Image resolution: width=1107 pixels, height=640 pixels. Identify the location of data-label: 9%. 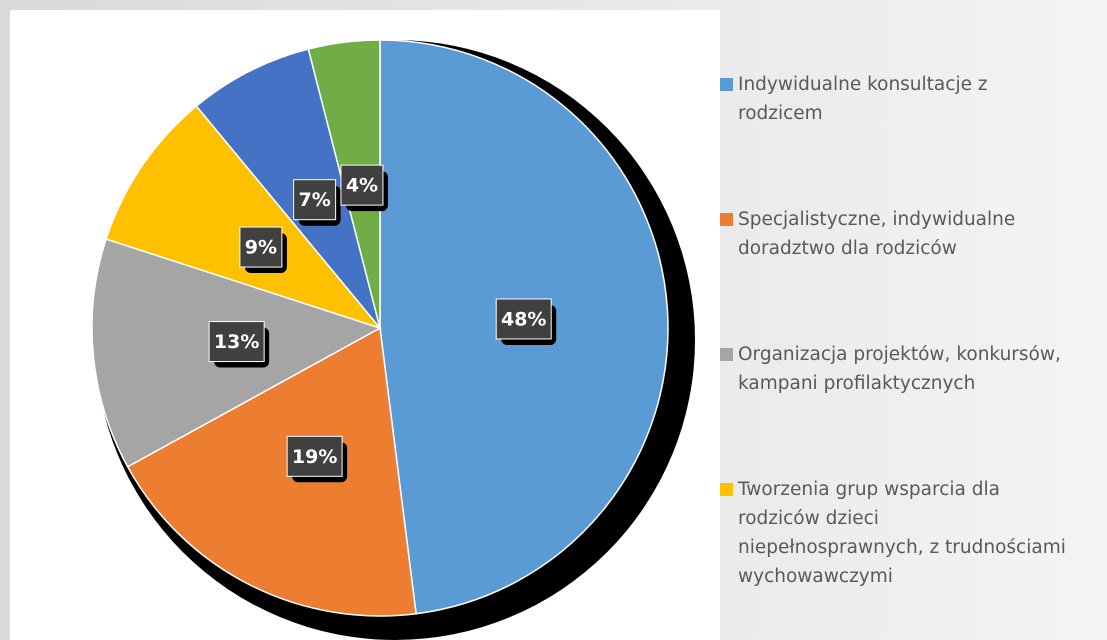
(261, 248).